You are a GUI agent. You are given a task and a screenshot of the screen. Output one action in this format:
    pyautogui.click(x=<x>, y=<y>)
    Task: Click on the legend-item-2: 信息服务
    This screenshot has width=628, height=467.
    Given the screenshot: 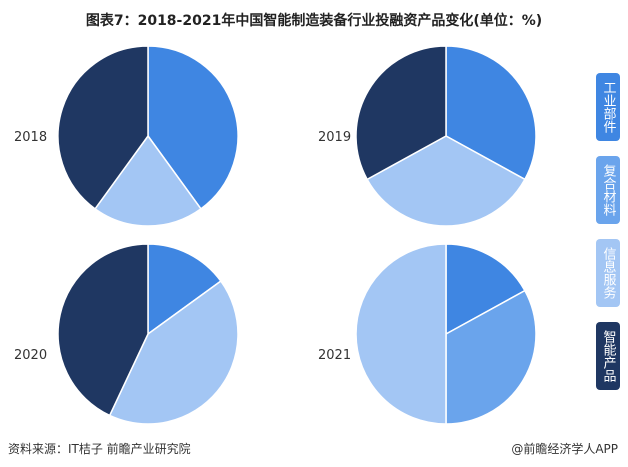 What is the action you would take?
    pyautogui.click(x=608, y=273)
    